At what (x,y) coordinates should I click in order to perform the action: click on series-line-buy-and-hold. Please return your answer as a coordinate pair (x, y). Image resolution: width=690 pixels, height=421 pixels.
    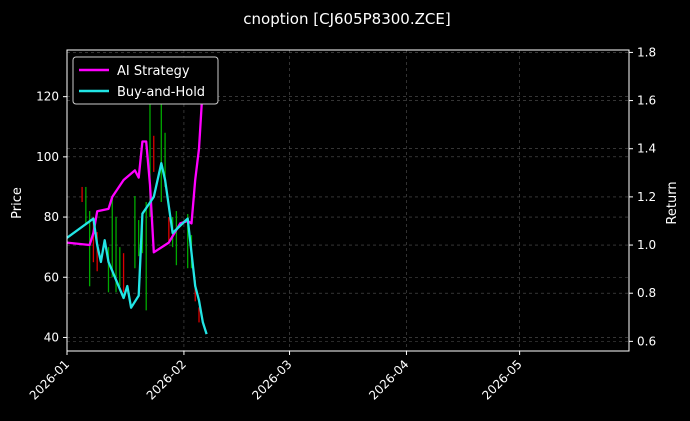
    Looking at the image, I should click on (137, 248).